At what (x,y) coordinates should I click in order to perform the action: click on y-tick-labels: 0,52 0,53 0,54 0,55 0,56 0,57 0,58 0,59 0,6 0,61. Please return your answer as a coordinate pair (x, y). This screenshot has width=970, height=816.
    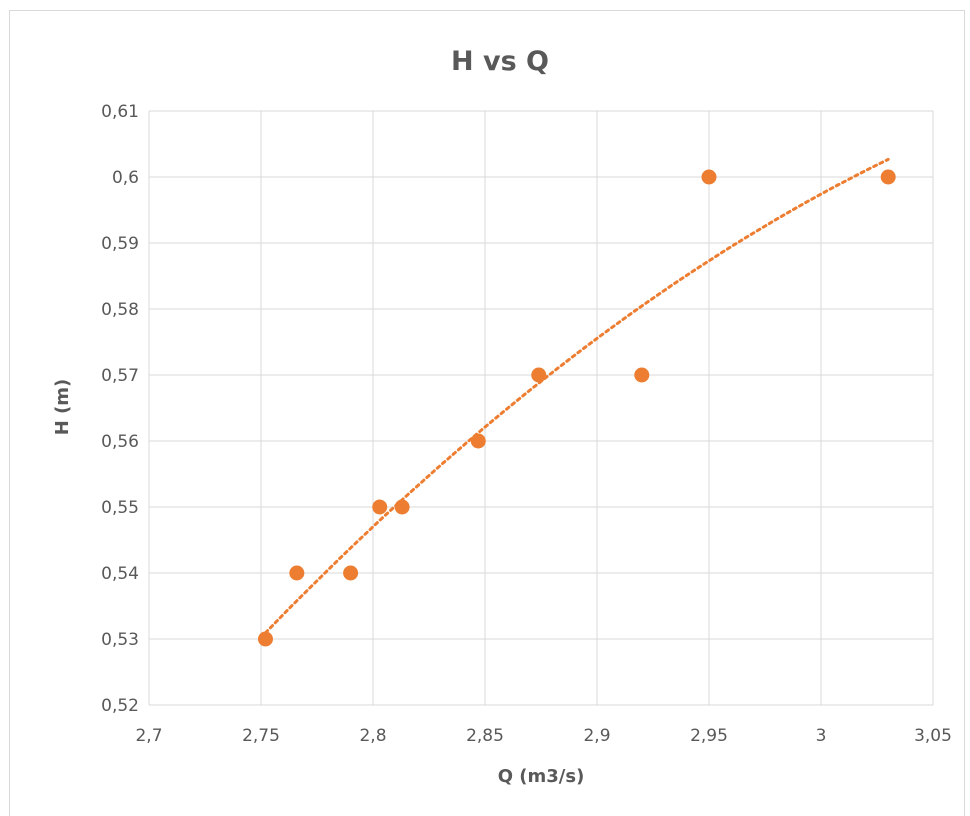
    Looking at the image, I should click on (120, 409).